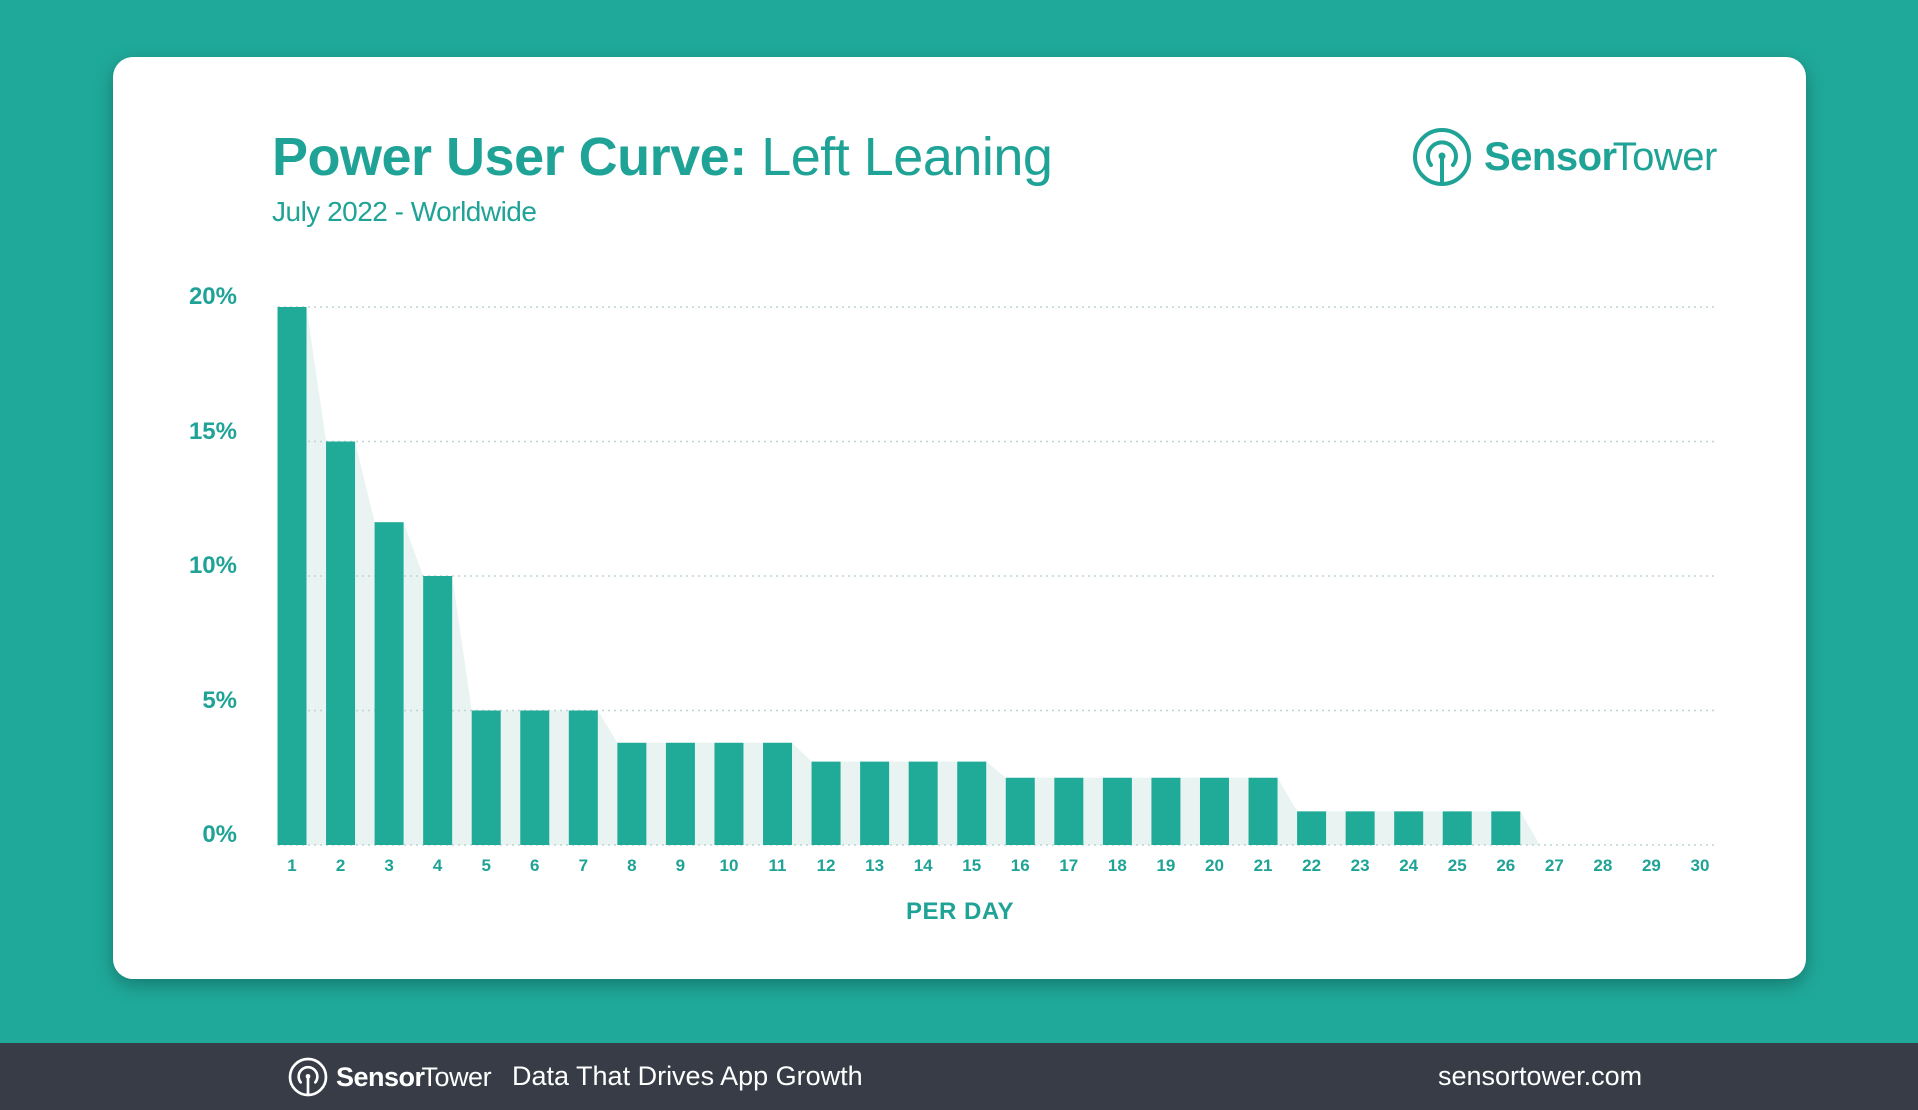  Describe the element at coordinates (1117, 865) in the screenshot. I see `x-tick-label: 18` at that location.